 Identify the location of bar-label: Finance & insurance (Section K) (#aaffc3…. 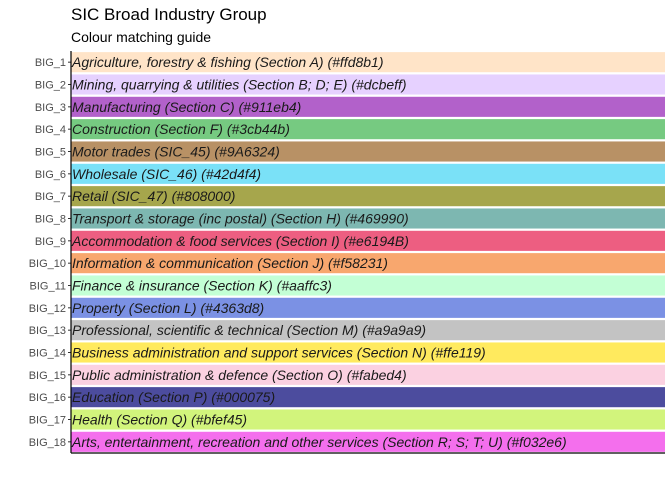
(202, 286).